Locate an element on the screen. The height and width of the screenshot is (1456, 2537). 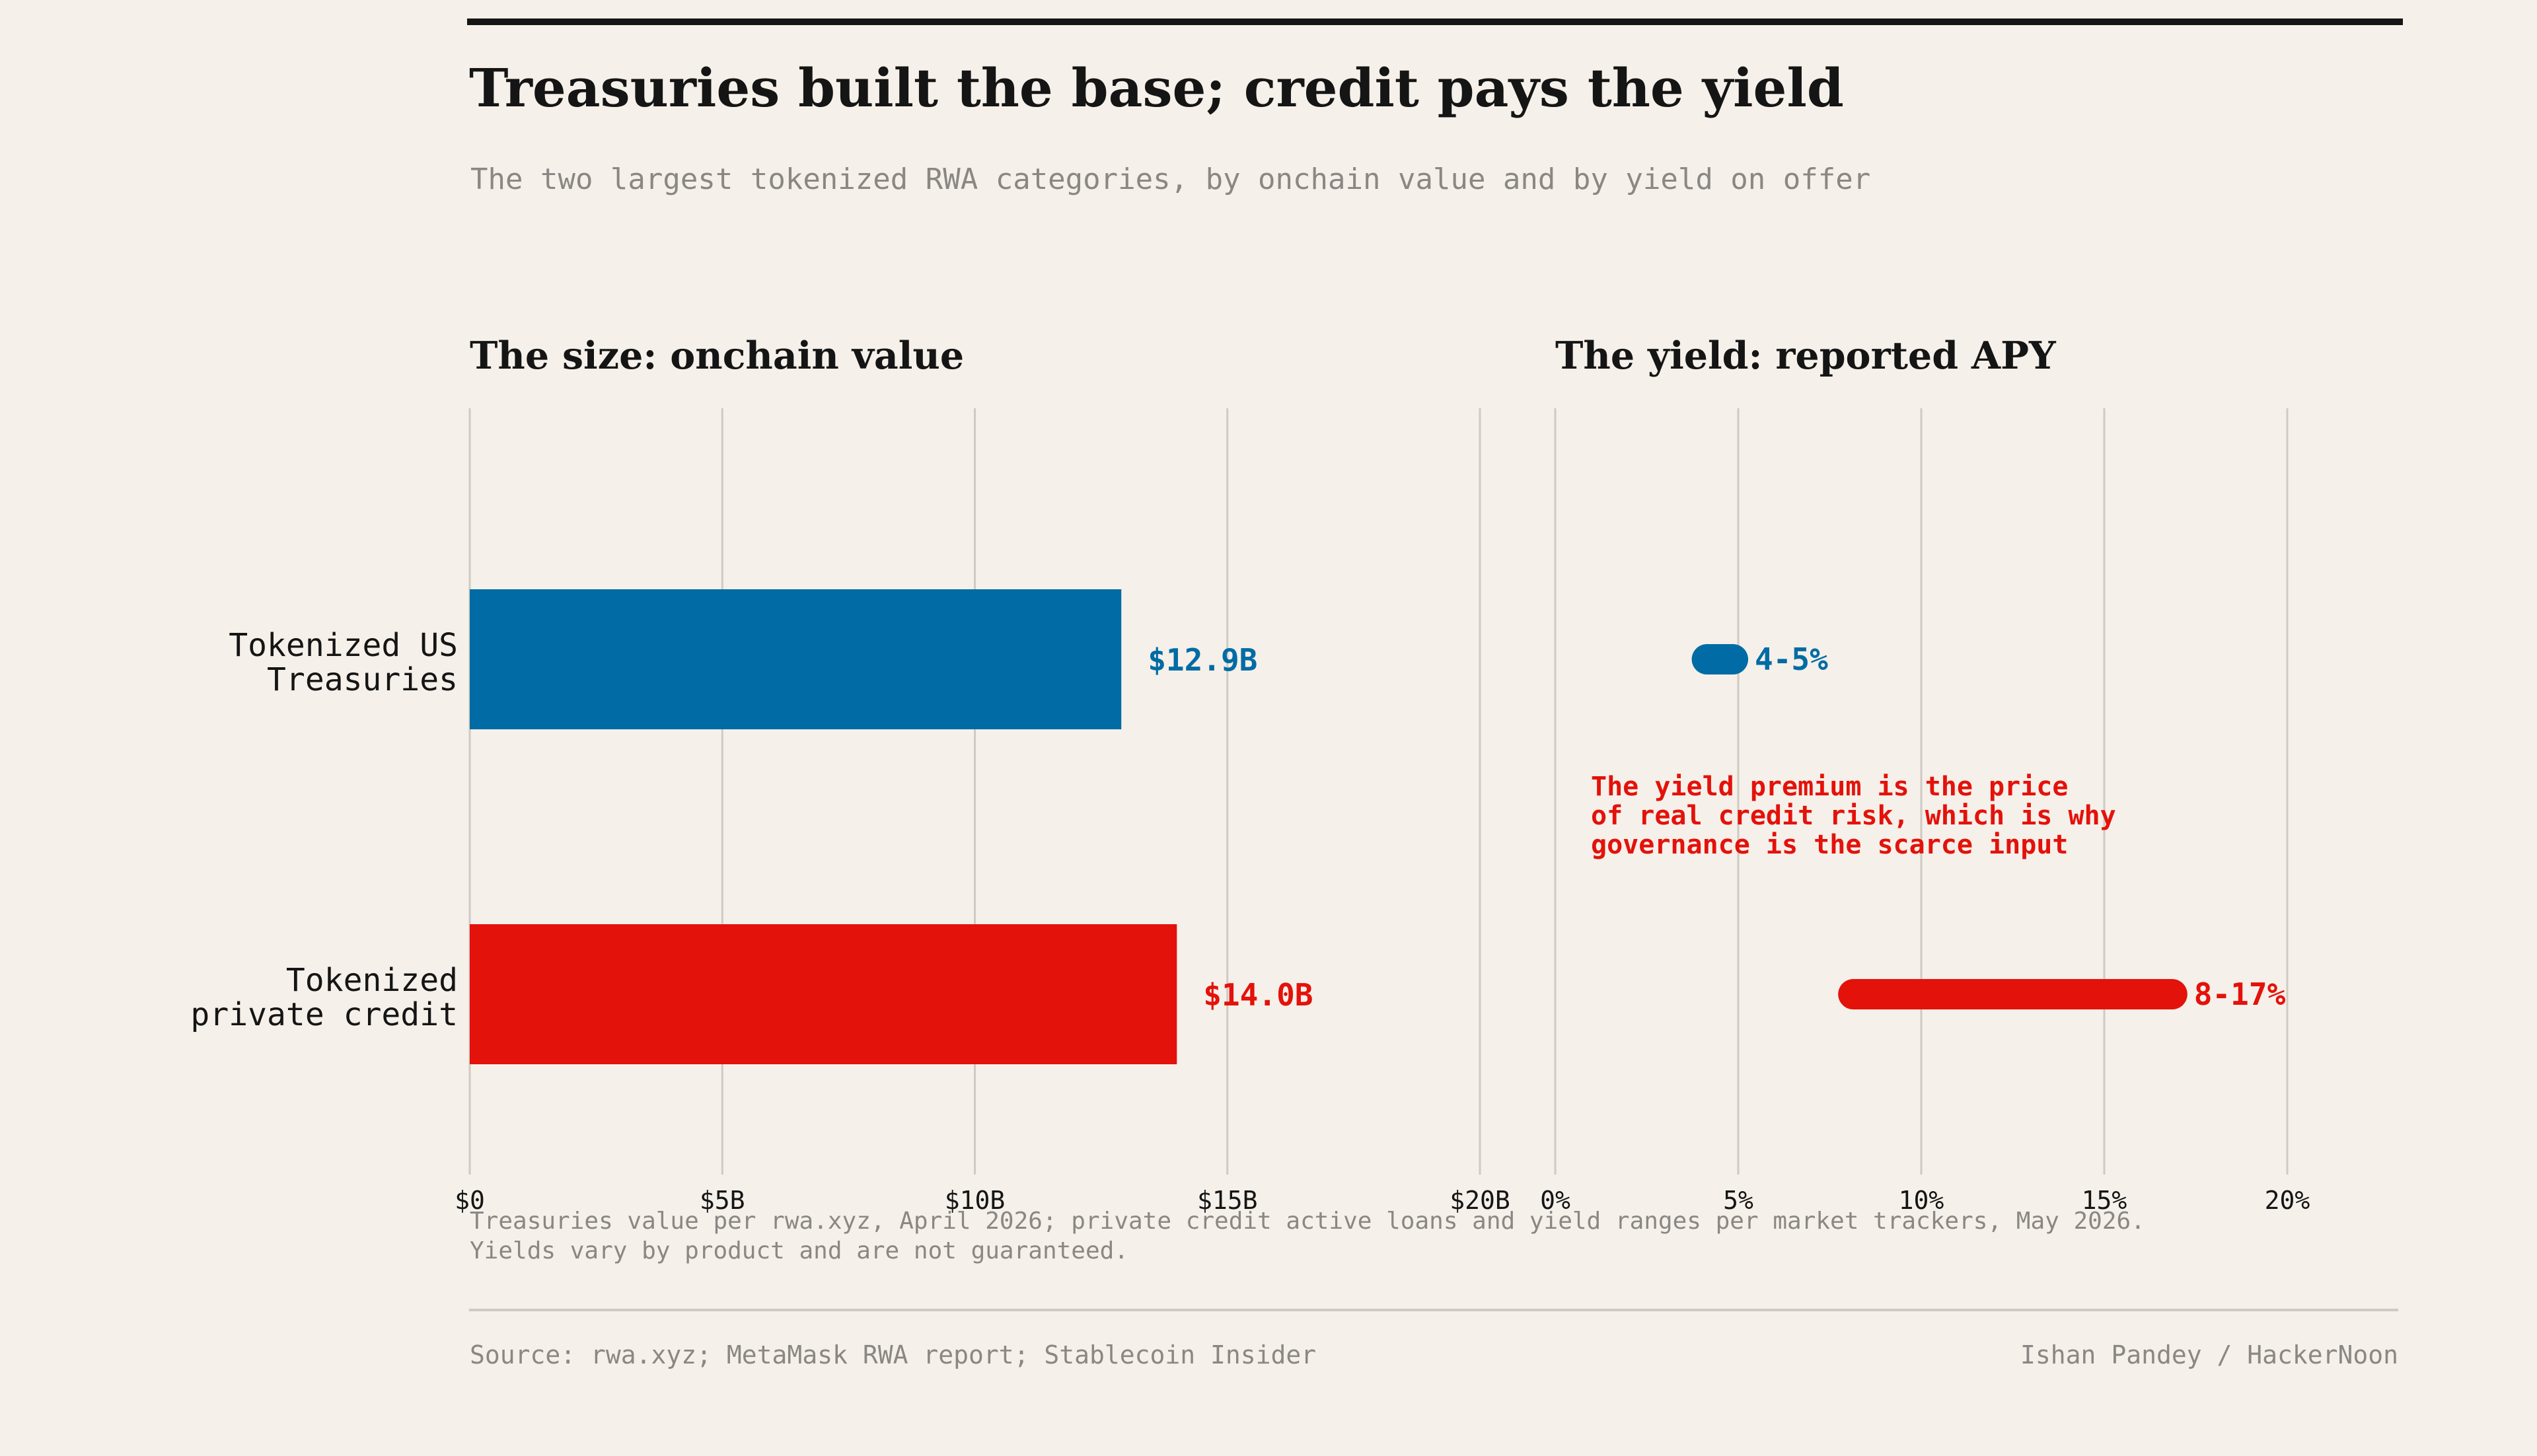
yield-ranges is located at coordinates (1939, 826).